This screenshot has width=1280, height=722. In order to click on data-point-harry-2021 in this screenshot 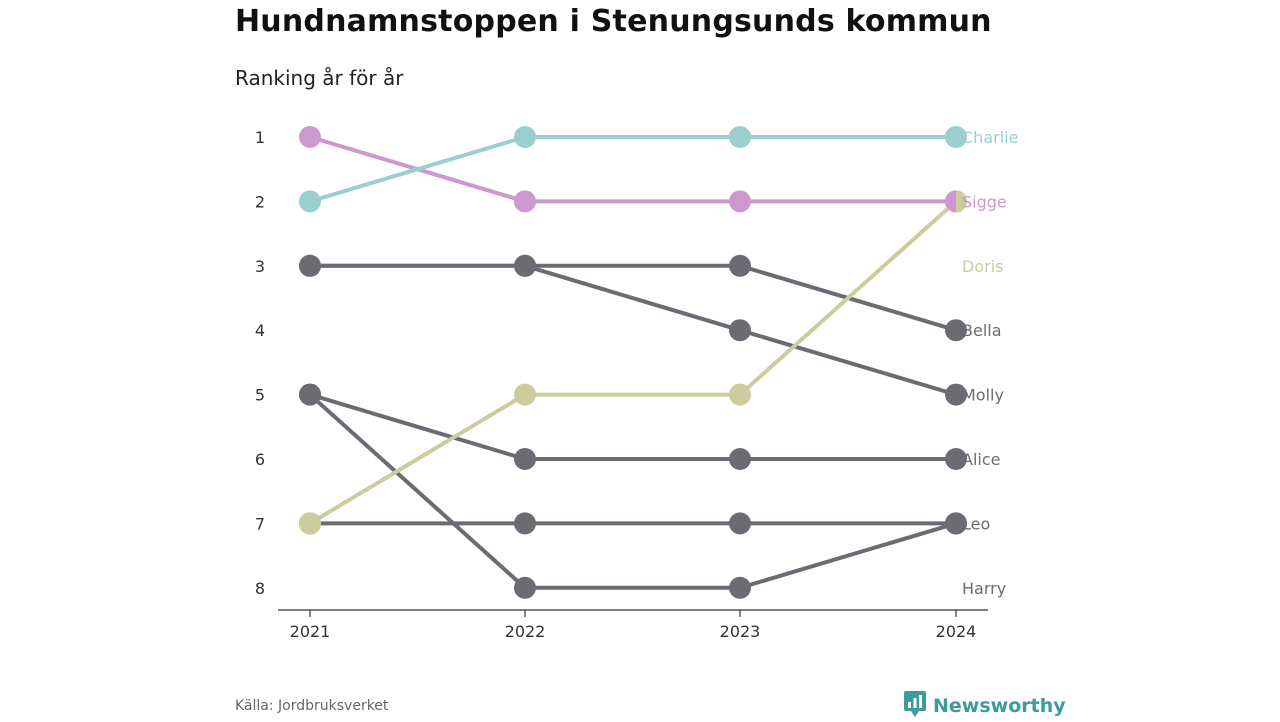, I will do `click(310, 394)`.